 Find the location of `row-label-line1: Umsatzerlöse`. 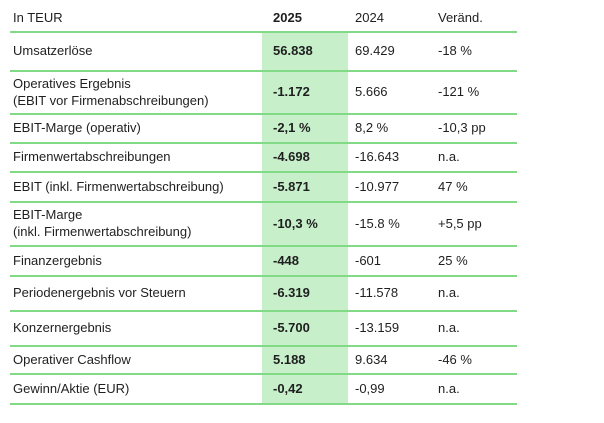

row-label-line1: Umsatzerlöse is located at coordinates (53, 51).